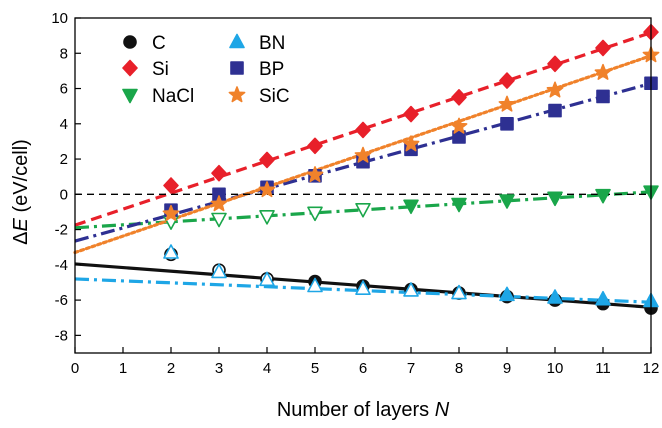  Describe the element at coordinates (315, 368) in the screenshot. I see `x-tick-label-5: 5` at that location.